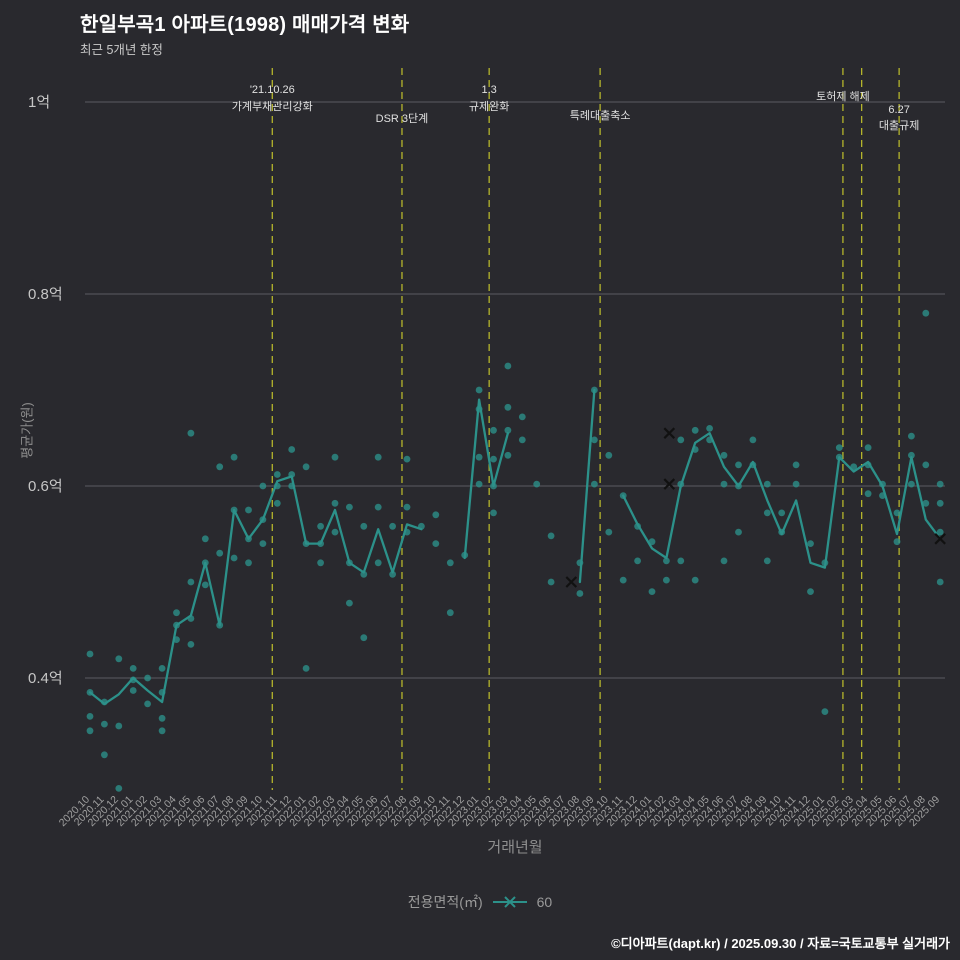 Image resolution: width=960 pixels, height=960 pixels. I want to click on event-label: 규제완화, so click(489, 106).